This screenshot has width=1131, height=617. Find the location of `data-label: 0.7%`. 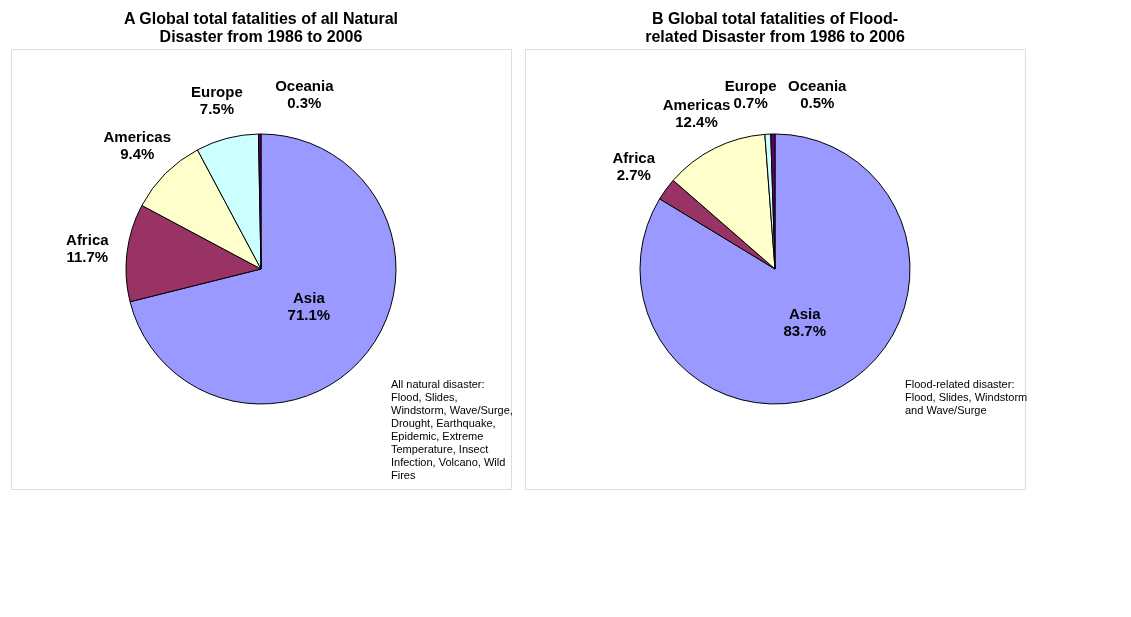

data-label: 0.7% is located at coordinates (750, 103).